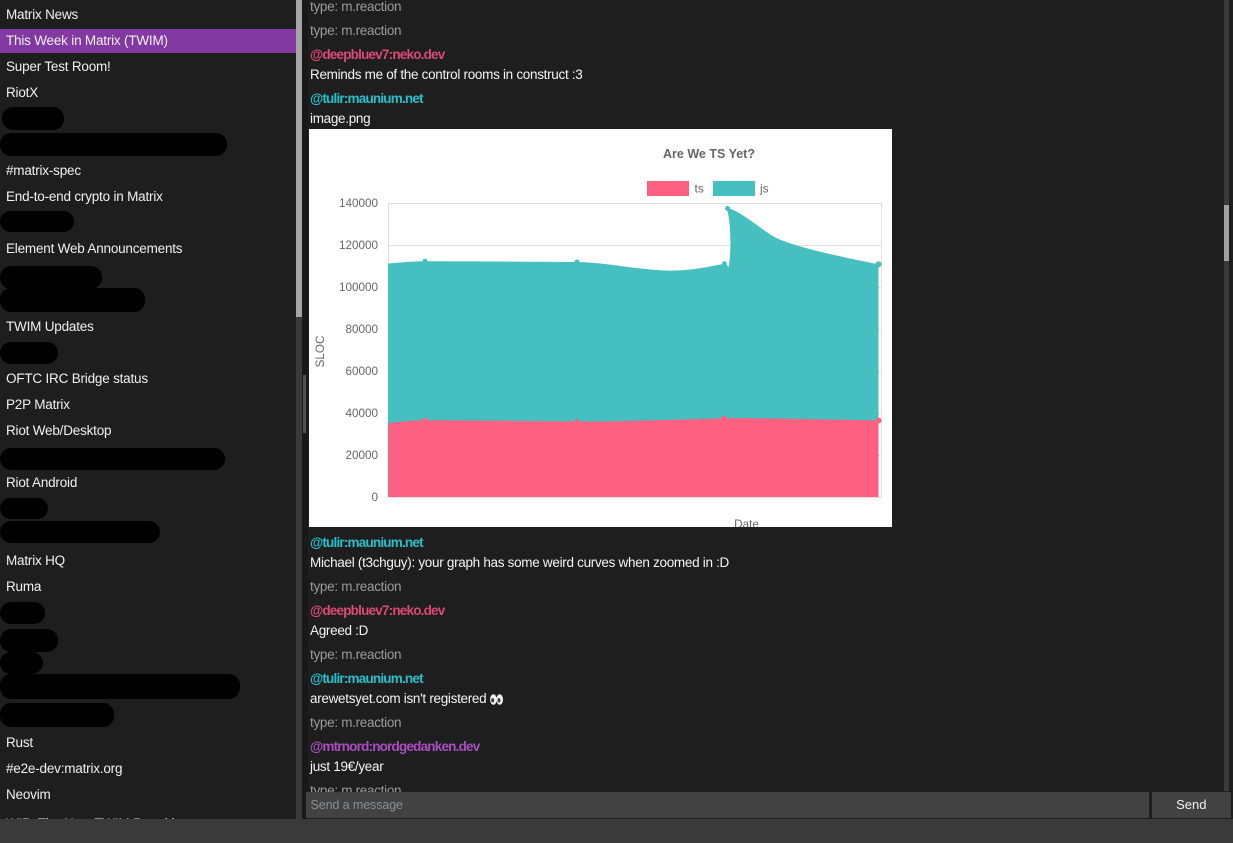  I want to click on svg-text: 60000, so click(361, 371).